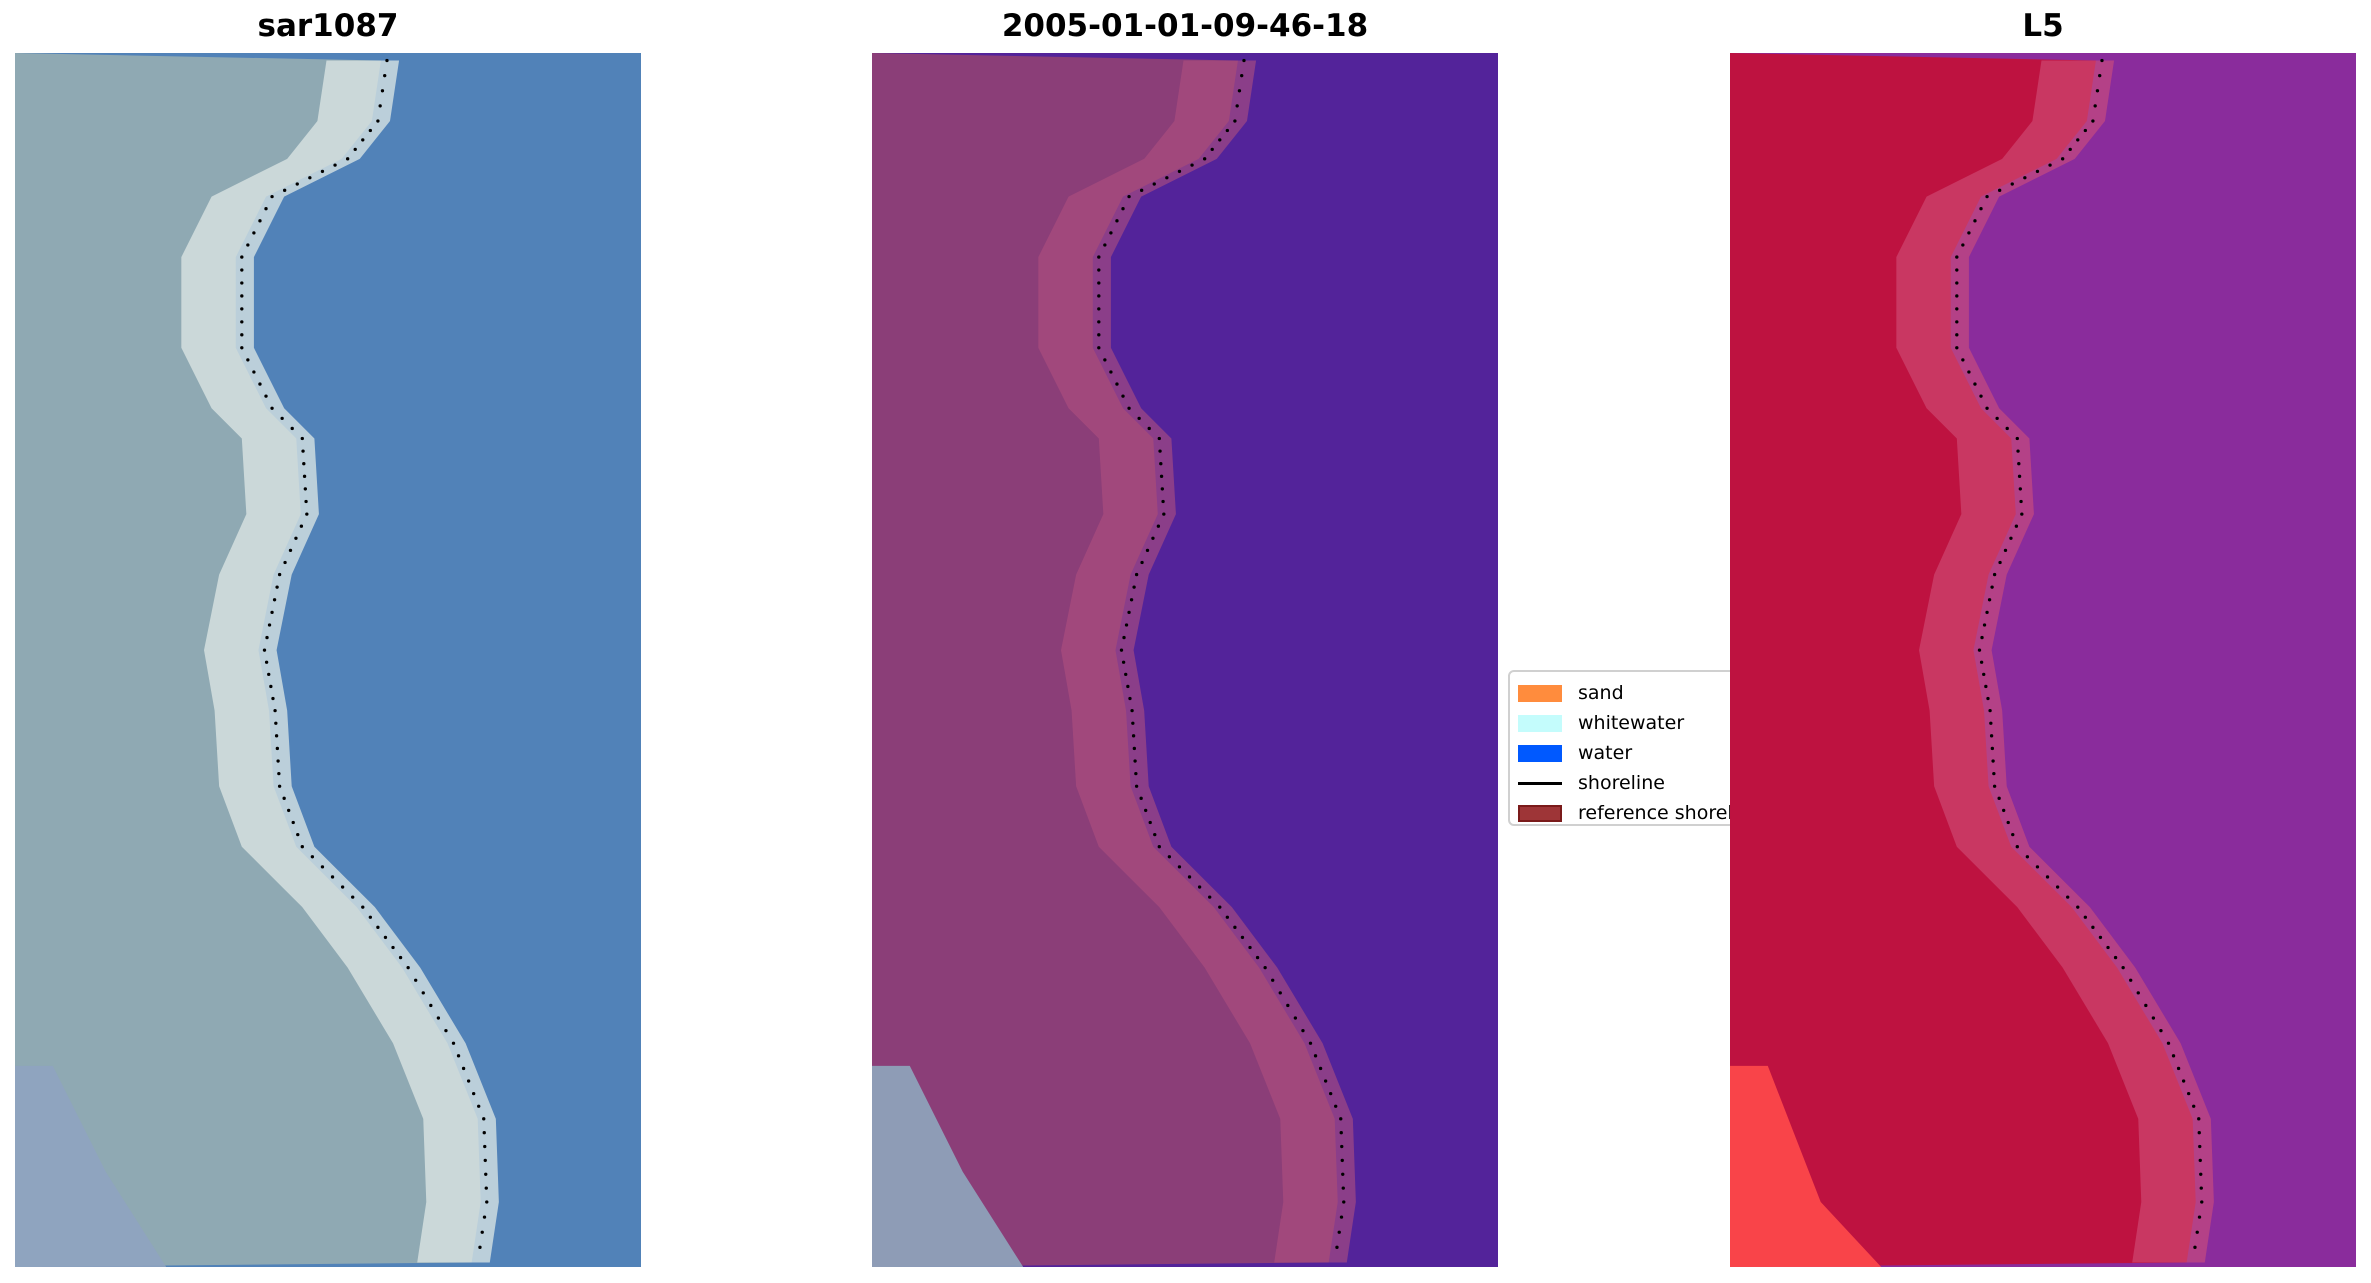  Describe the element at coordinates (1575, 753) in the screenshot. I see `legend-item-water: water` at that location.